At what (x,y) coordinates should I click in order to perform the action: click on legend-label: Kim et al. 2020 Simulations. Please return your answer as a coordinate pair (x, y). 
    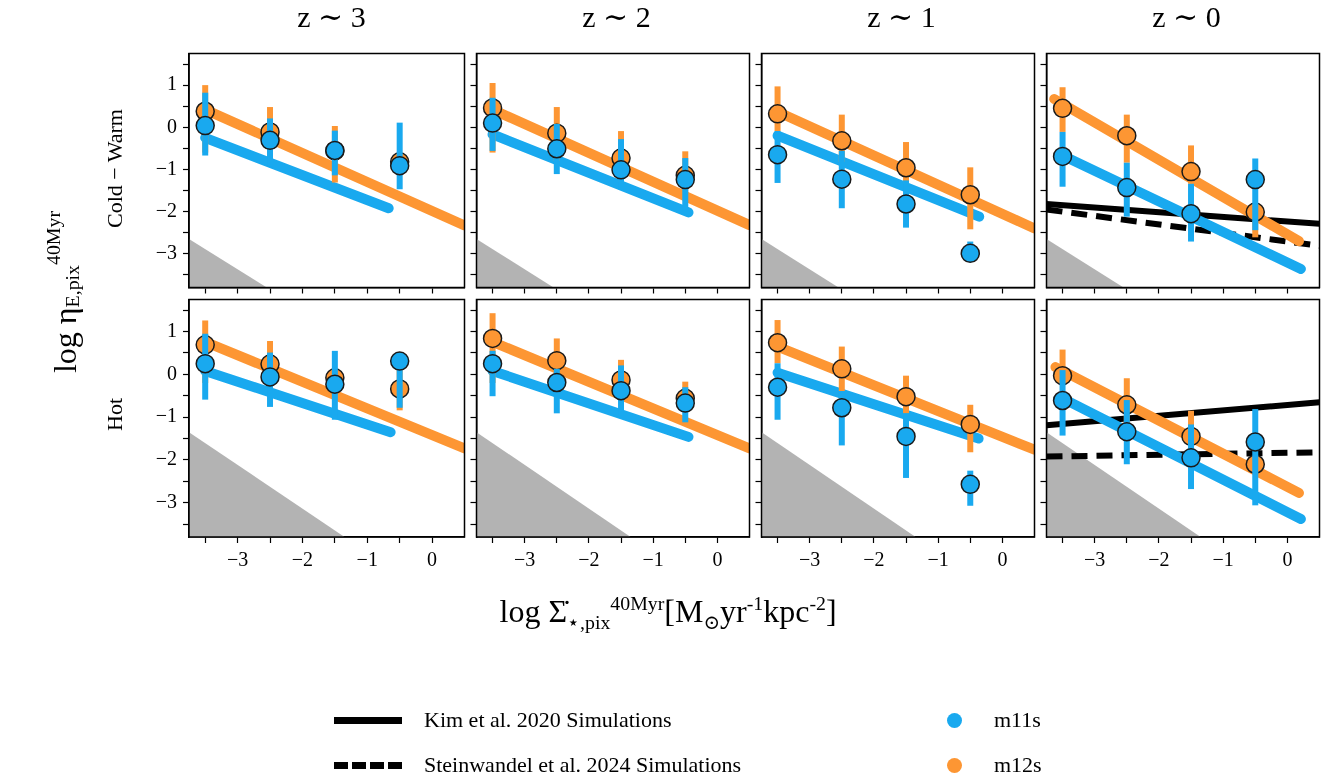
    Looking at the image, I should click on (548, 720).